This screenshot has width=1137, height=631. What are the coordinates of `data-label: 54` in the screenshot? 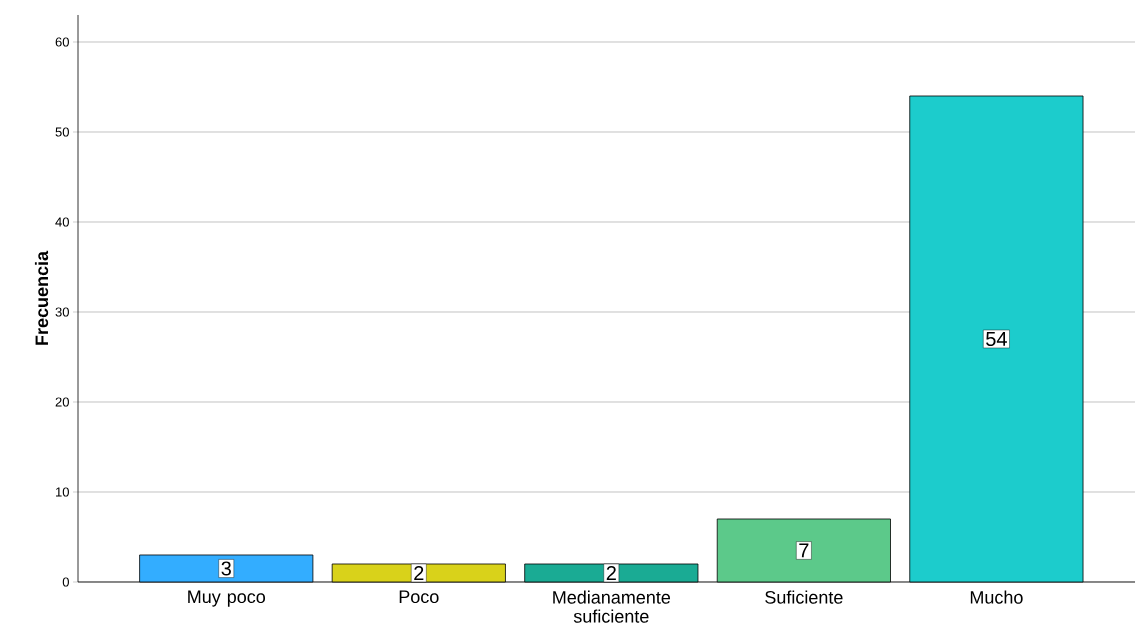 It's located at (996, 339).